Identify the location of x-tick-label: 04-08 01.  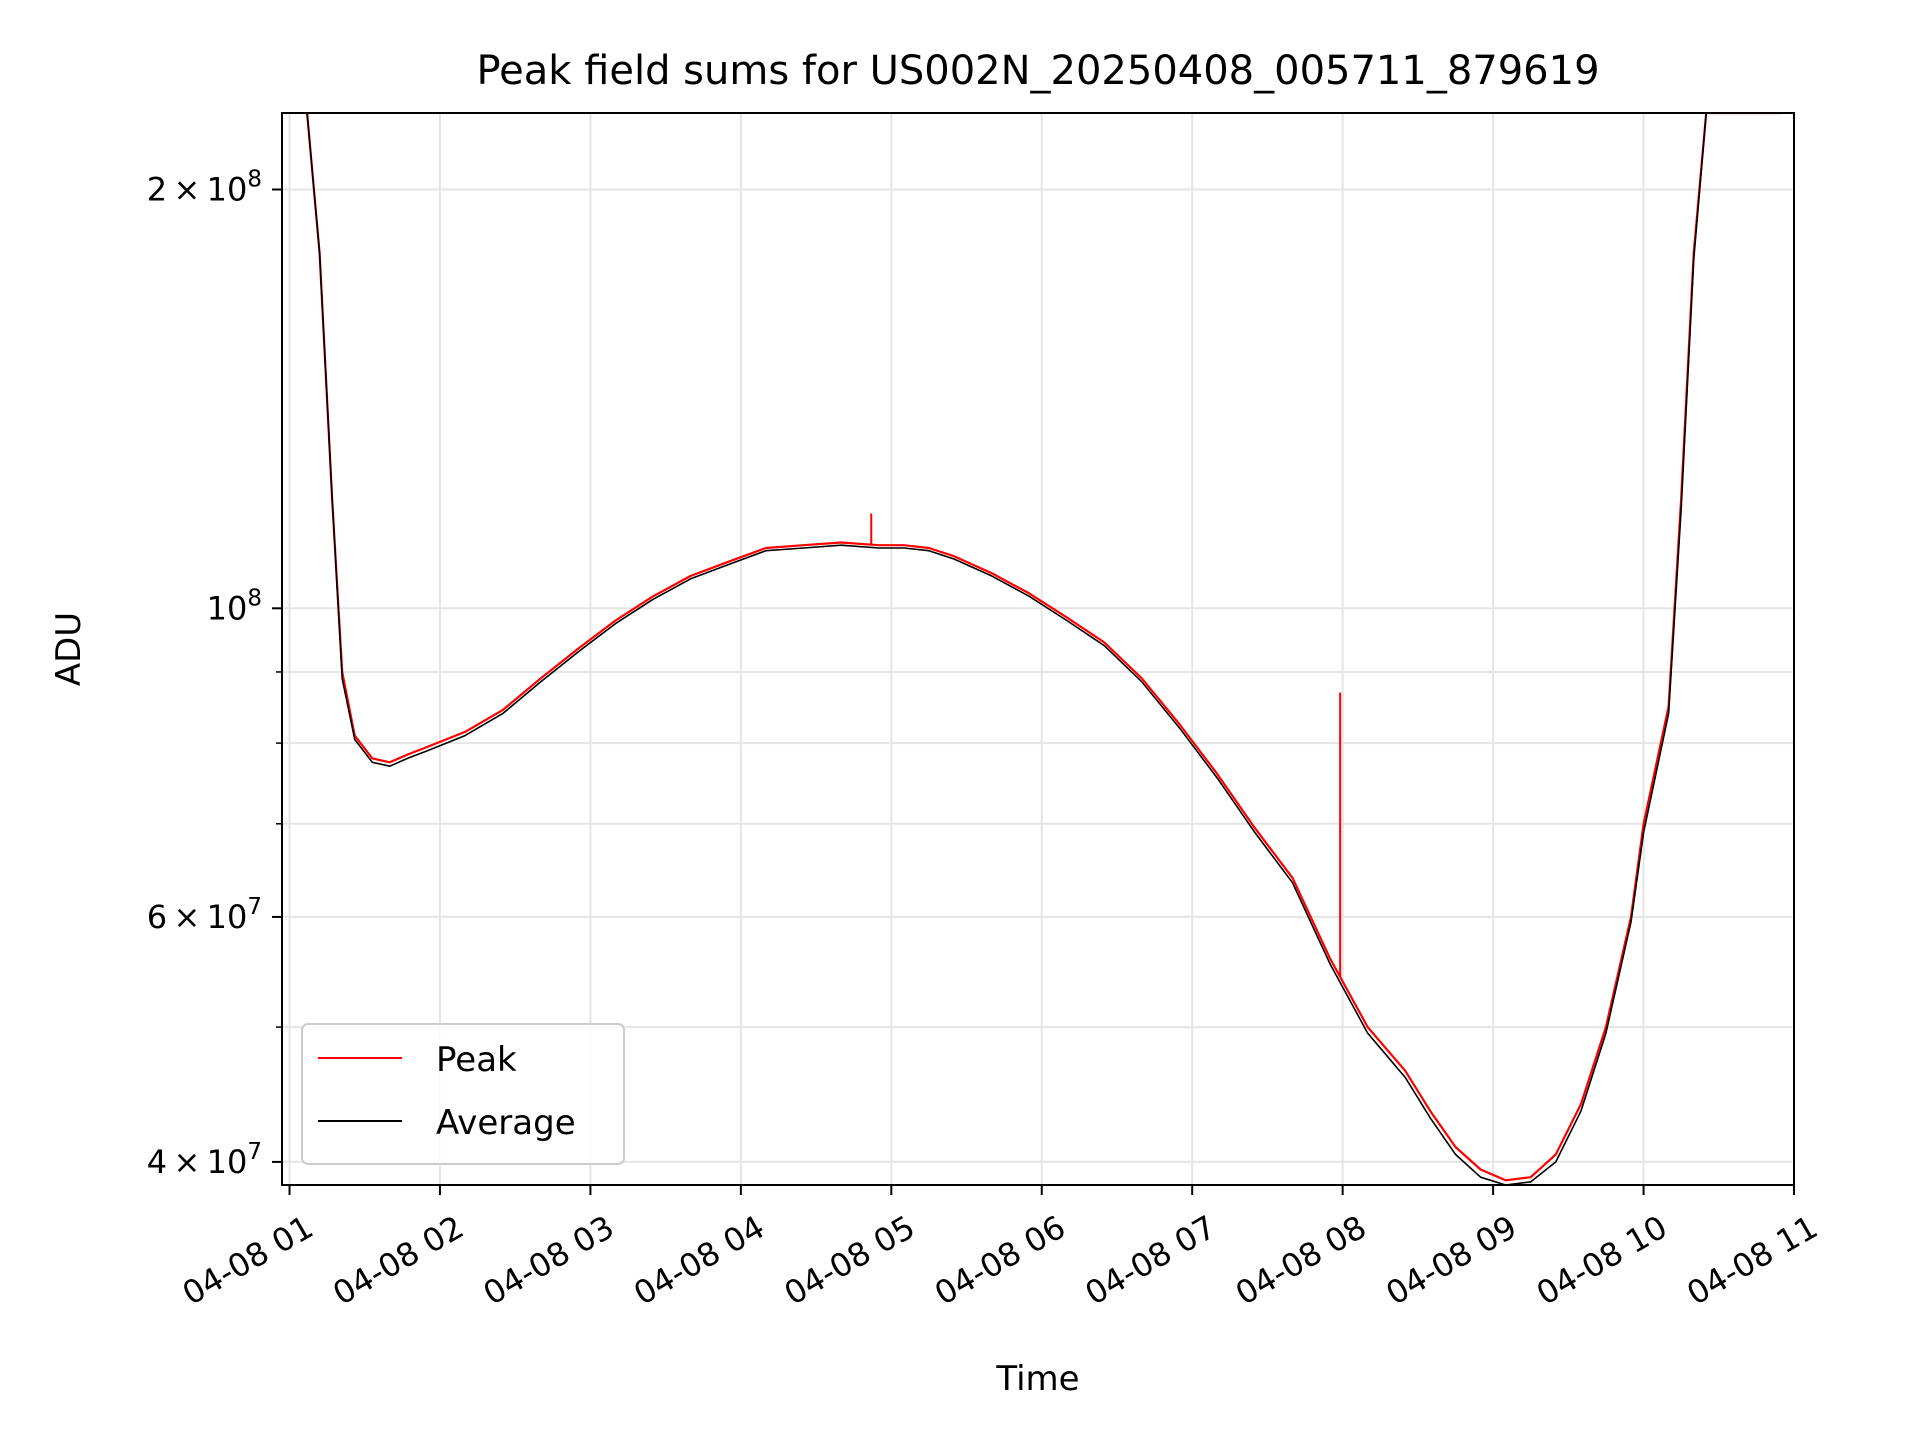
(248, 1260).